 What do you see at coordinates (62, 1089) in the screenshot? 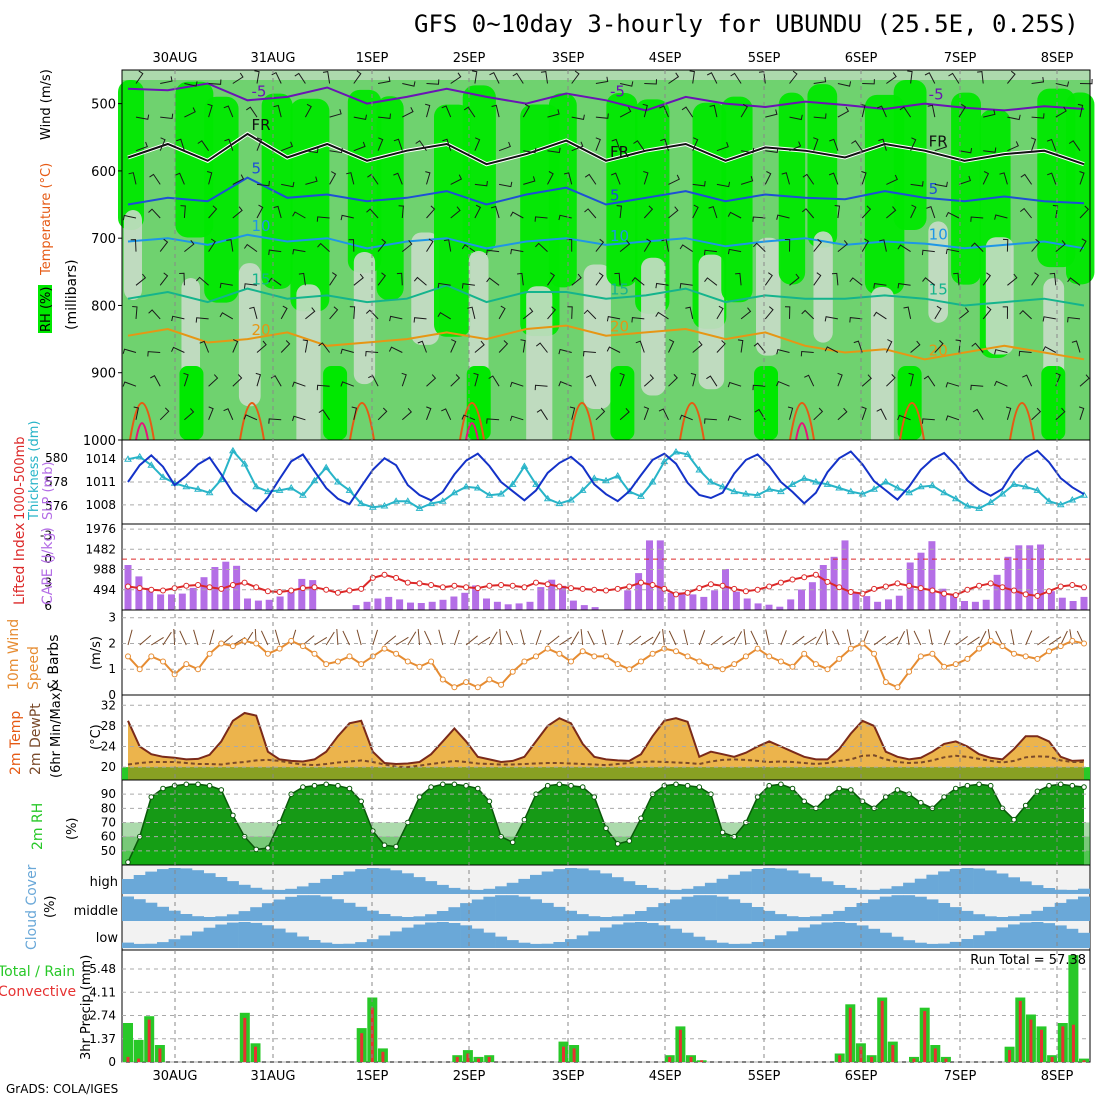
I see `credit-text: GrADS: COLA/IGES` at bounding box center [62, 1089].